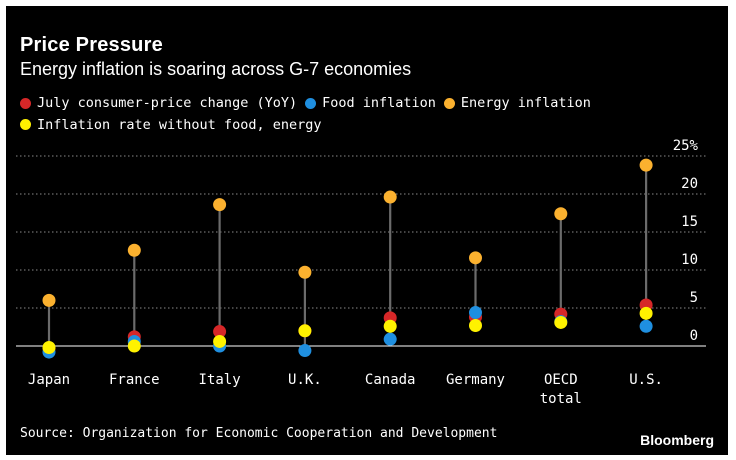 Image resolution: width=736 pixels, height=460 pixels. Describe the element at coordinates (561, 380) in the screenshot. I see `x-tick-label: OECD` at that location.